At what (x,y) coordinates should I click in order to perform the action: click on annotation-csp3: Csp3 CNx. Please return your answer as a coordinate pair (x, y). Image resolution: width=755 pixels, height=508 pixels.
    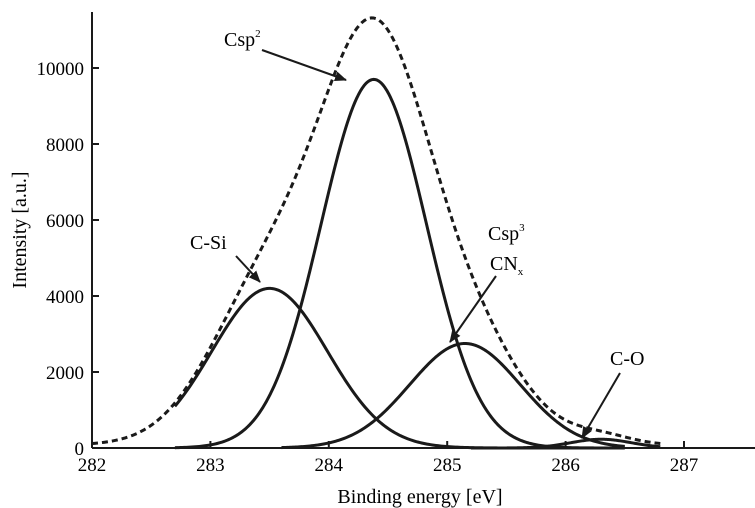
    Looking at the image, I should click on (487, 282).